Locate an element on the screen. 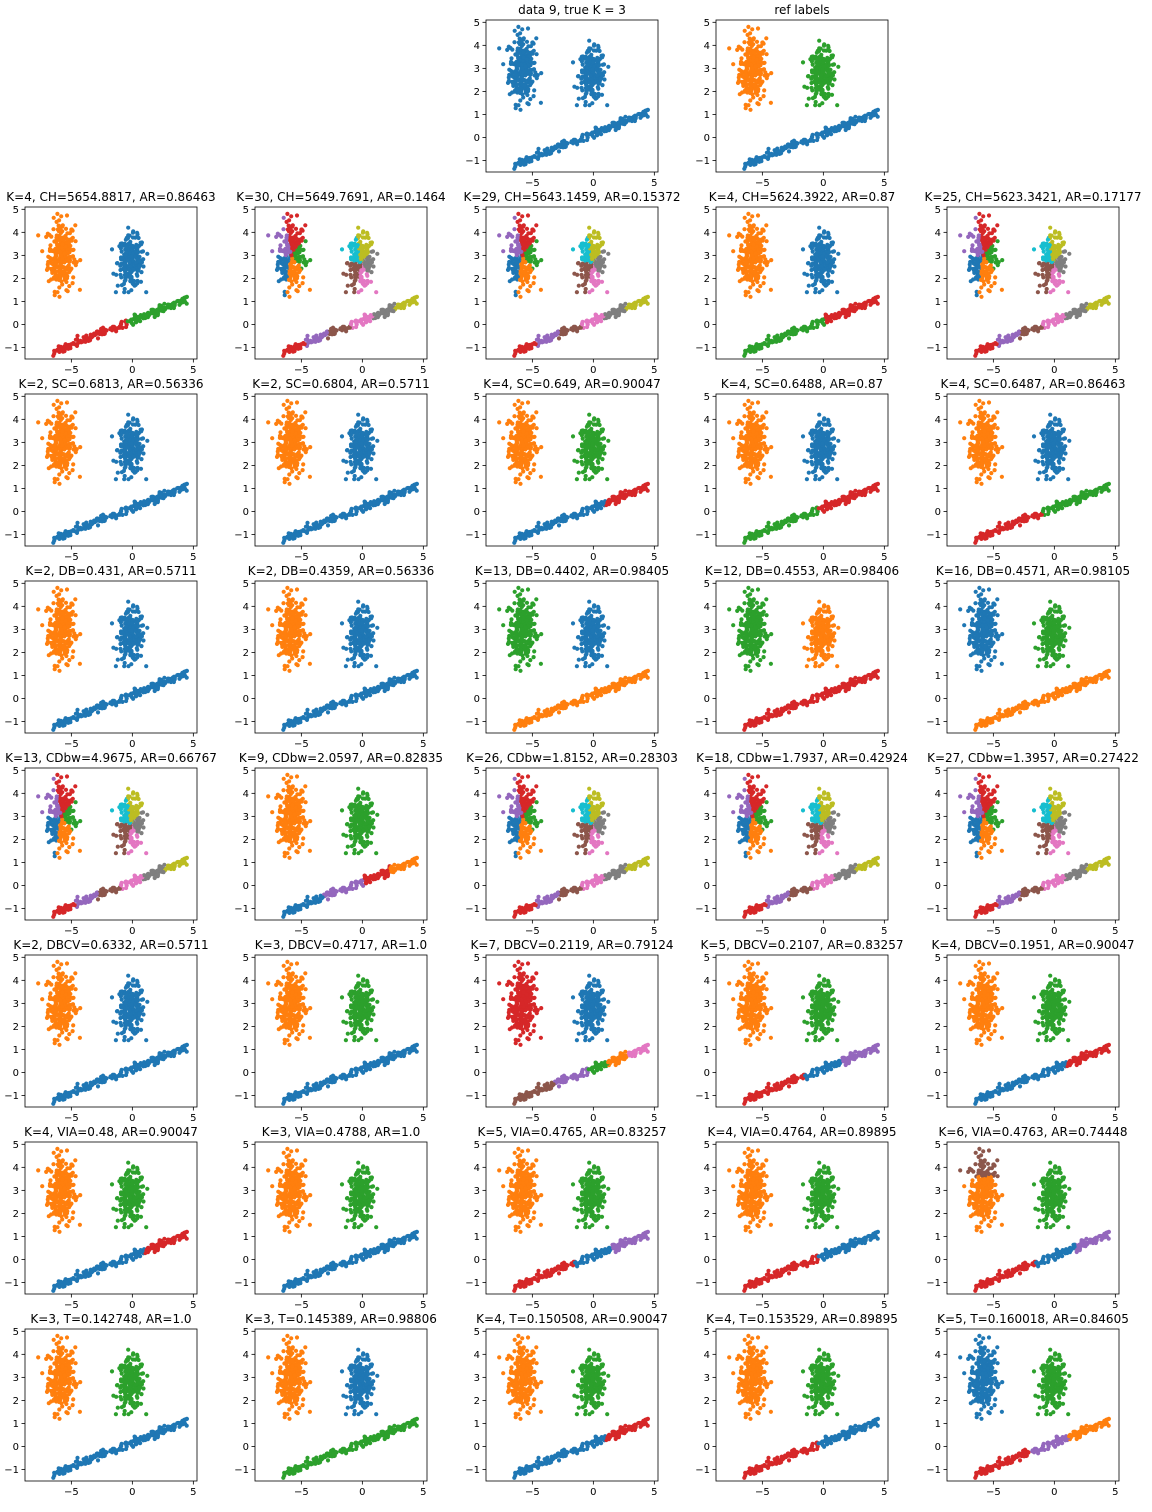  y-tick-label: −1 is located at coordinates (241, 348).